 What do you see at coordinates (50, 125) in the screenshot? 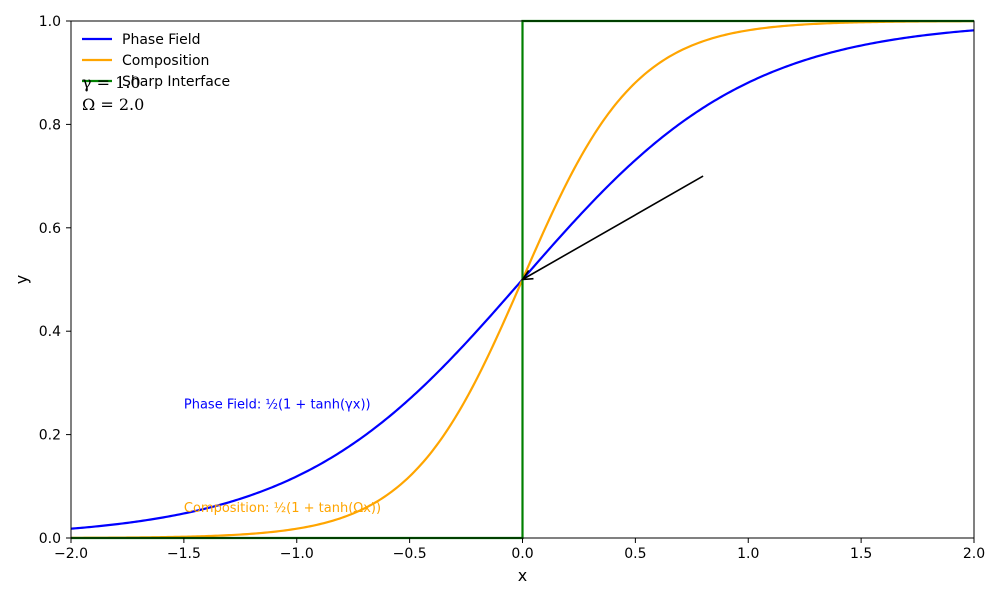
I see `y-tick-label: 0.8` at bounding box center [50, 125].